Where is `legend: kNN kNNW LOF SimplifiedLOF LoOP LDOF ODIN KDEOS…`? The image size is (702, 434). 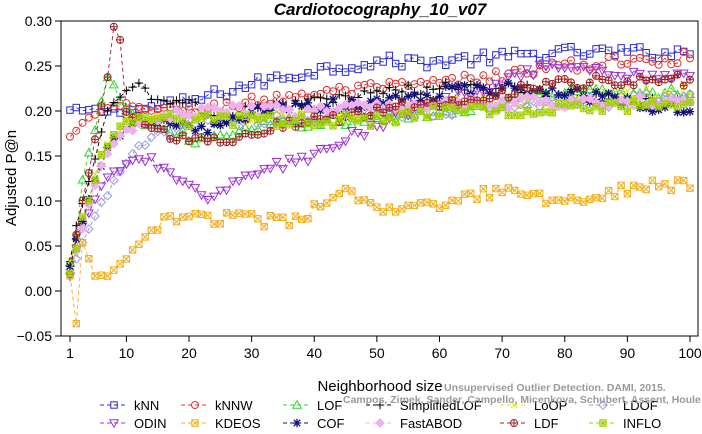
legend: kNN kNNW LOF SimplifiedLOF LoOP LDOF ODIN KDEOS… is located at coordinates (380, 414).